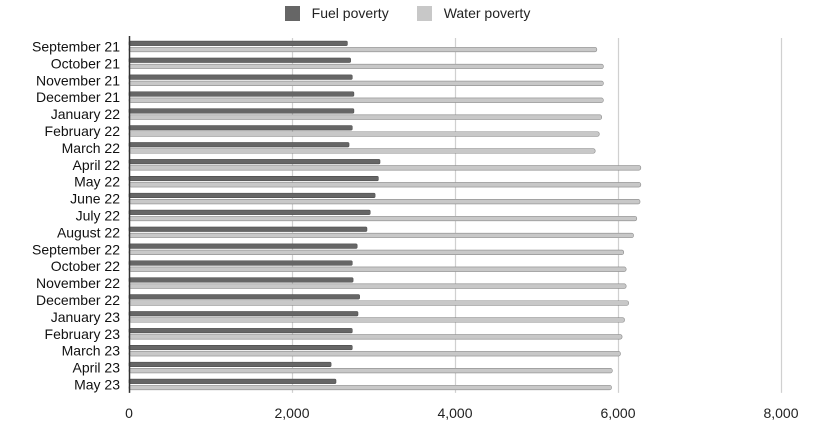 This screenshot has width=815, height=423. What do you see at coordinates (291, 413) in the screenshot?
I see `x-tick-label: 2,000` at bounding box center [291, 413].